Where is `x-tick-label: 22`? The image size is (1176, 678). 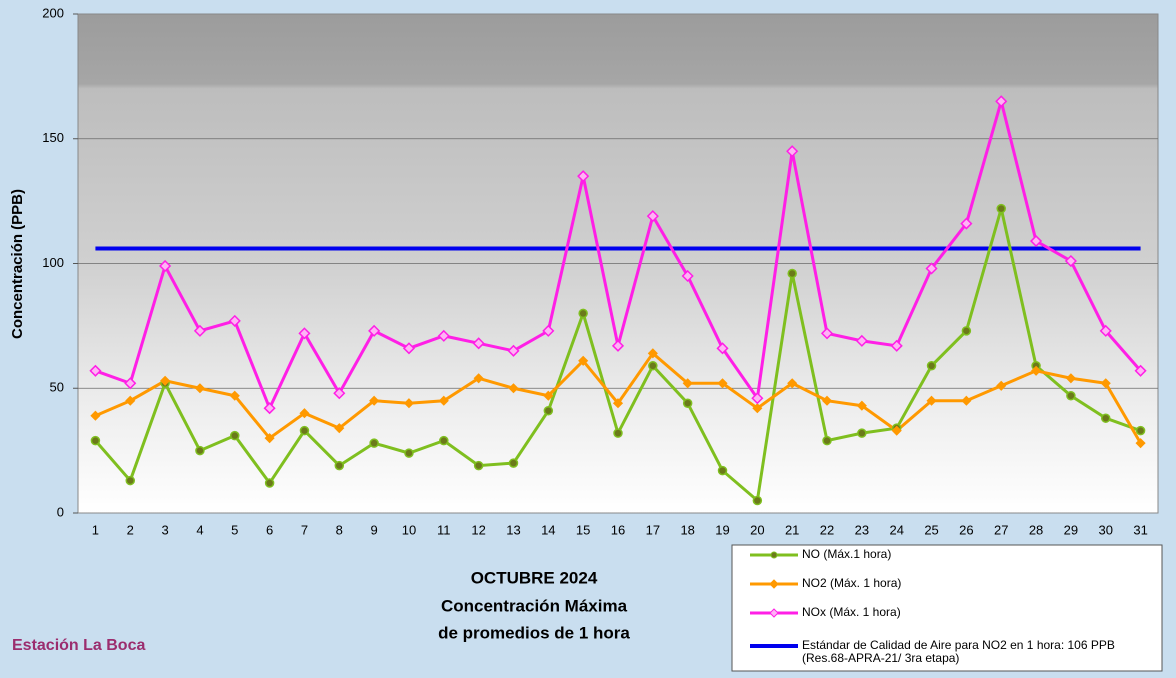
x-tick-label: 22 is located at coordinates (827, 529).